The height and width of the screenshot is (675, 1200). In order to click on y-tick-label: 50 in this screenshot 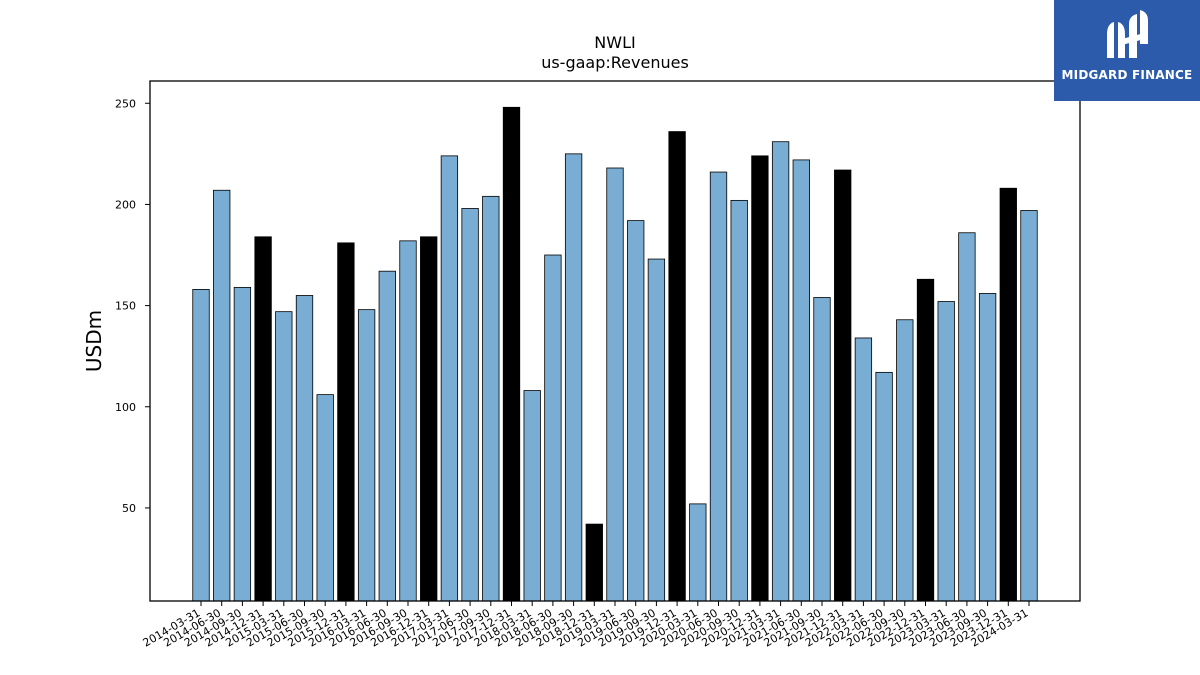, I will do `click(129, 508)`.